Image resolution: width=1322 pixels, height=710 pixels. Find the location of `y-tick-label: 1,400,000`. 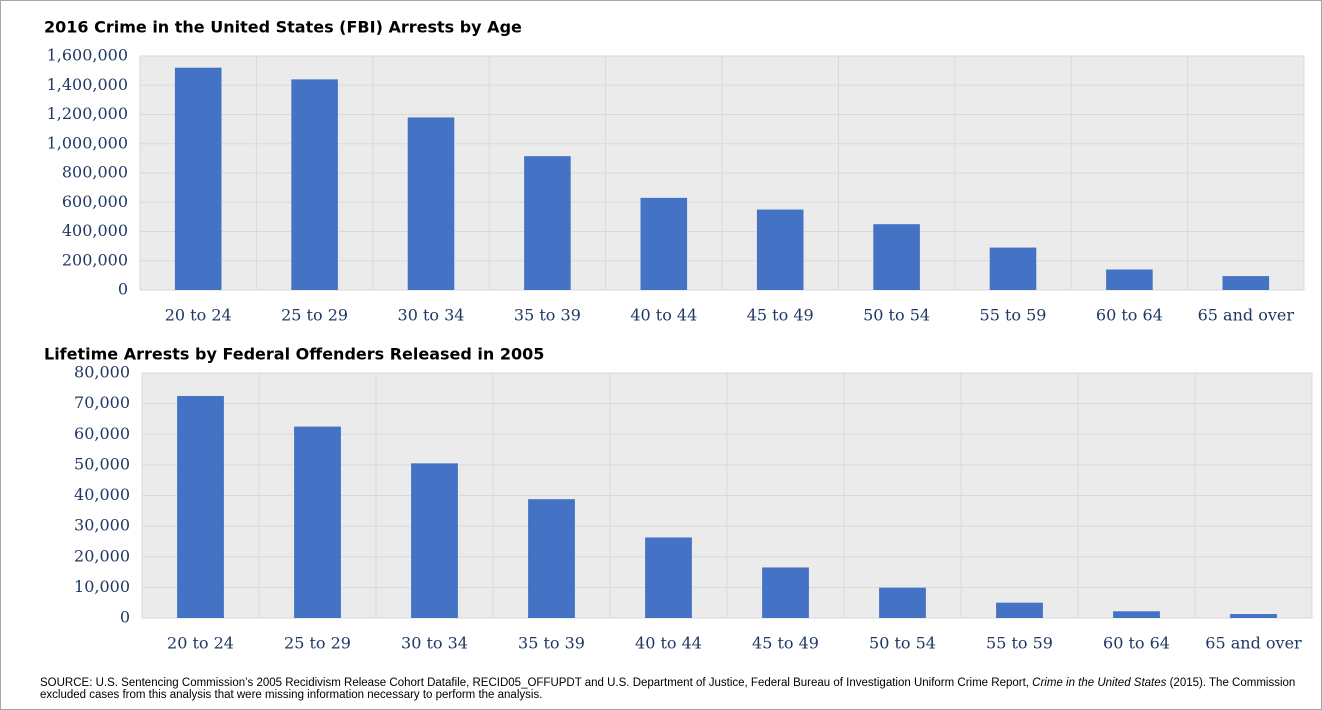

y-tick-label: 1,400,000 is located at coordinates (87, 84).